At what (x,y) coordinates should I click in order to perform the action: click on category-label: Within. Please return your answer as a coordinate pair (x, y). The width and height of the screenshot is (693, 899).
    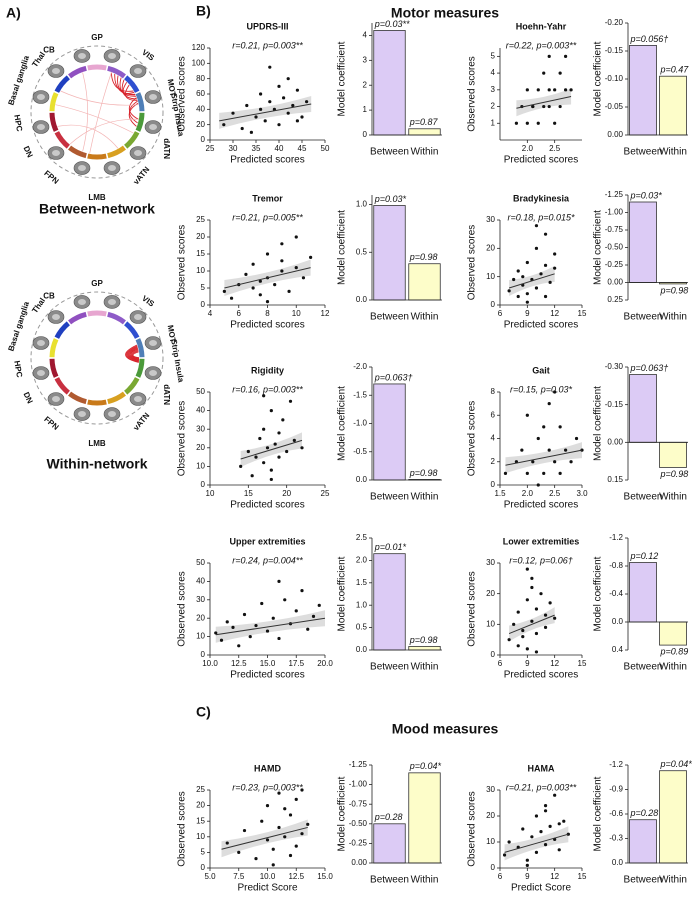
    Looking at the image, I should click on (425, 667).